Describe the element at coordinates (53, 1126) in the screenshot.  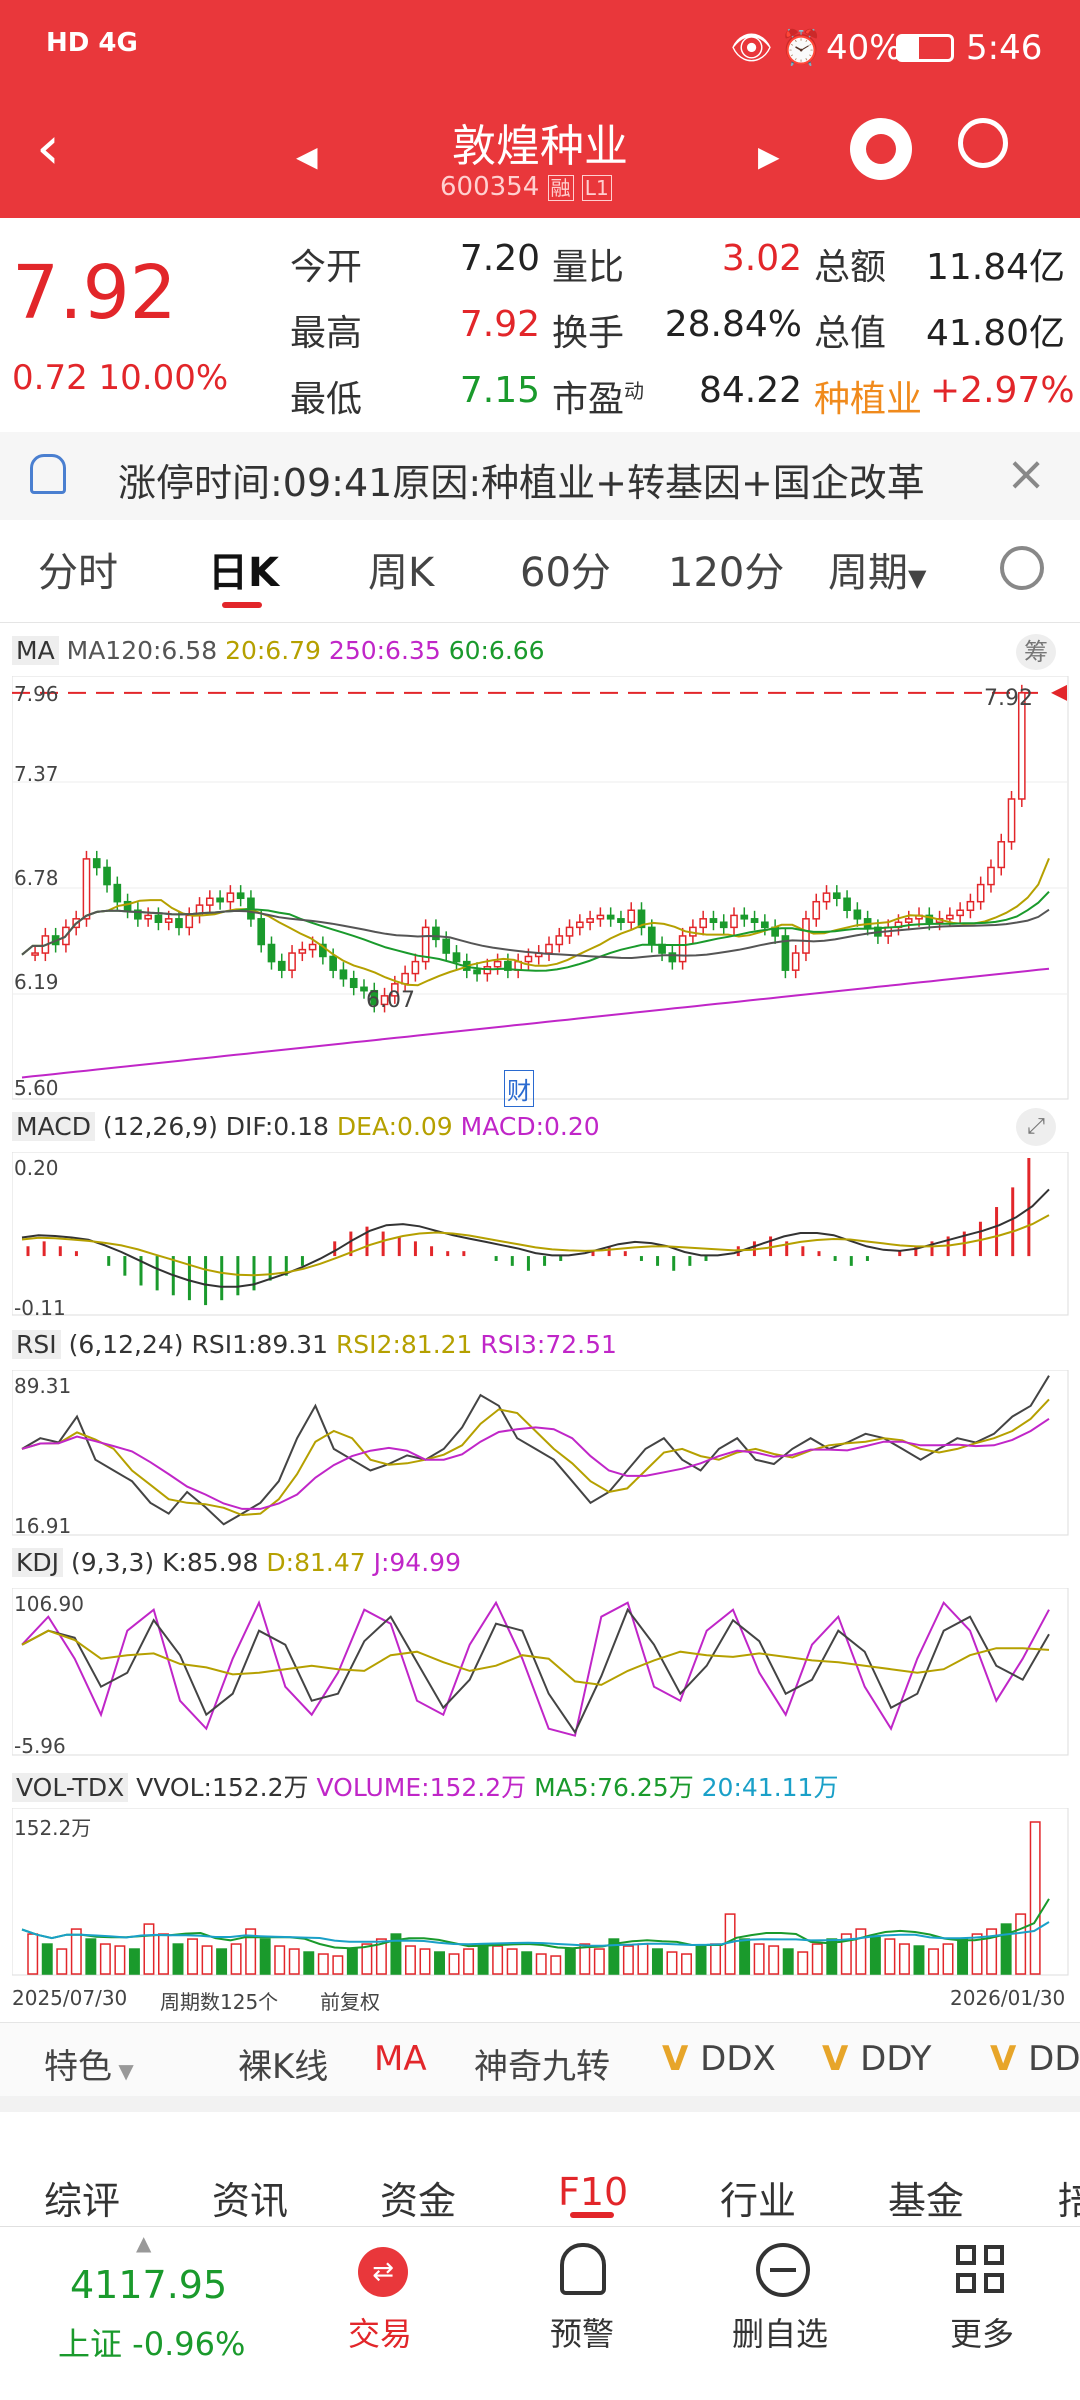
I see `macd-selector: MACD` at that location.